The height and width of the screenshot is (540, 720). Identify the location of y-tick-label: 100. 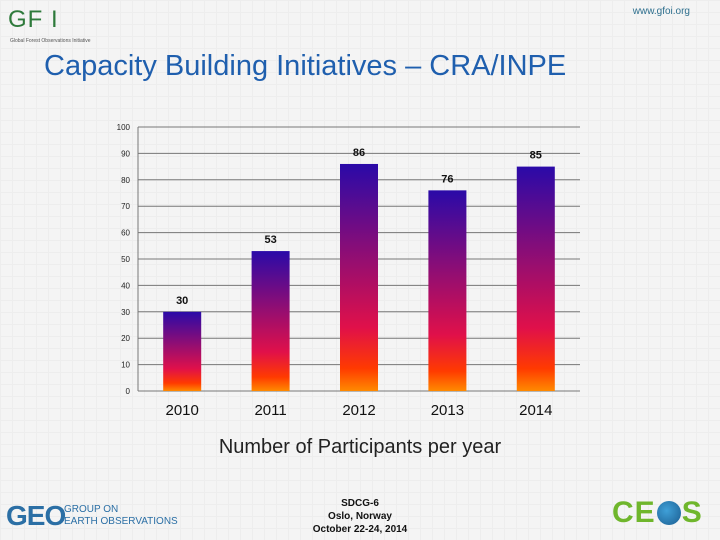
(124, 127).